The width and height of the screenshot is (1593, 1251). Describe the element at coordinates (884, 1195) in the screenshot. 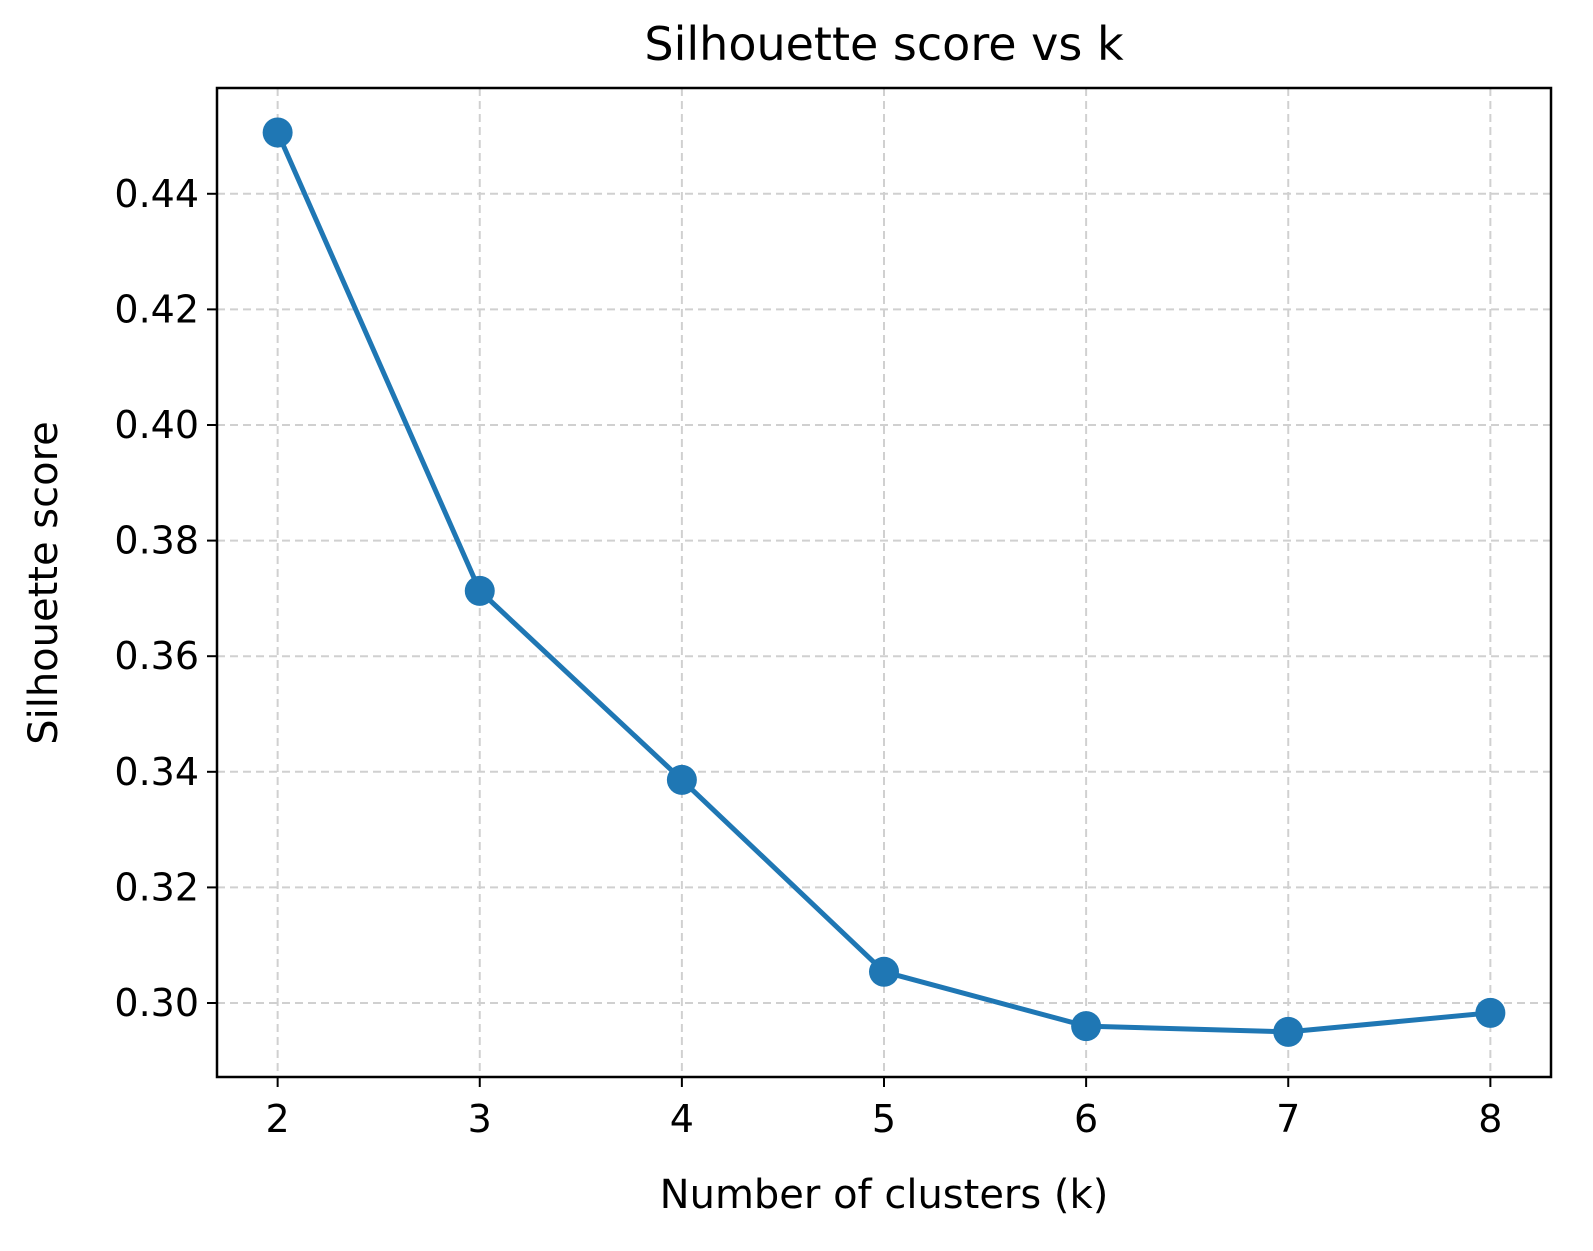

I see `x-axis-label: Number of clusters (k)` at that location.